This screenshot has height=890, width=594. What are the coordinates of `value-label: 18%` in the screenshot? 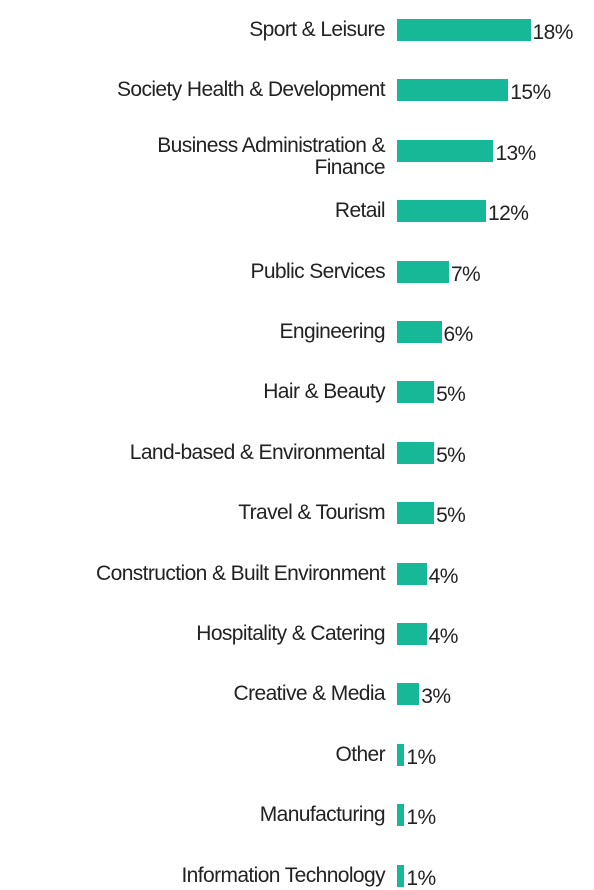 It's located at (553, 32).